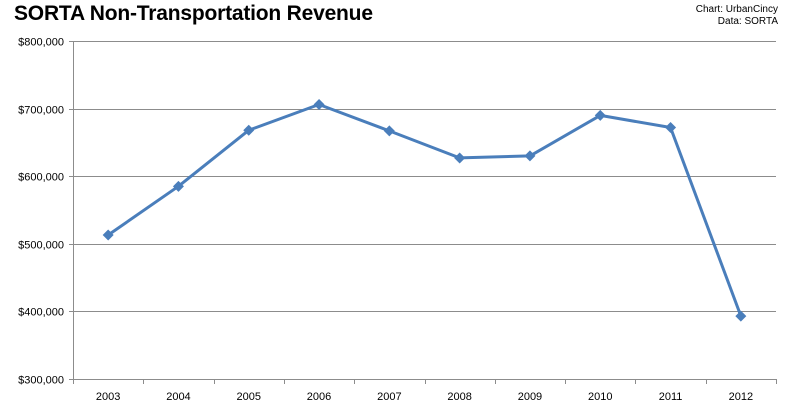 The width and height of the screenshot is (792, 407). Describe the element at coordinates (459, 397) in the screenshot. I see `x-tick-label: 2008` at that location.